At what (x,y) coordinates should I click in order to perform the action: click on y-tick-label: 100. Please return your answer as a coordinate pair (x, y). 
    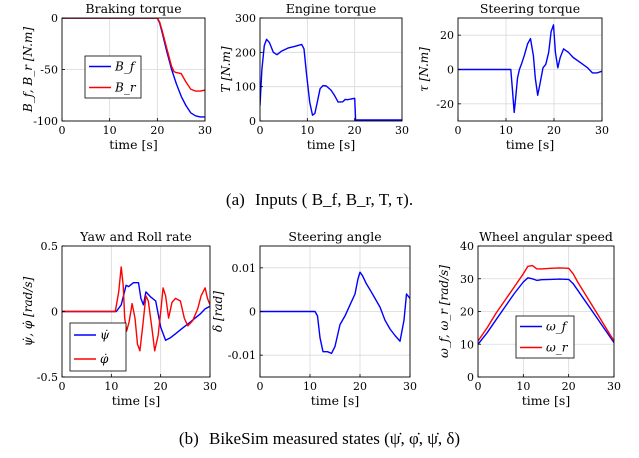
    Looking at the image, I should click on (245, 87).